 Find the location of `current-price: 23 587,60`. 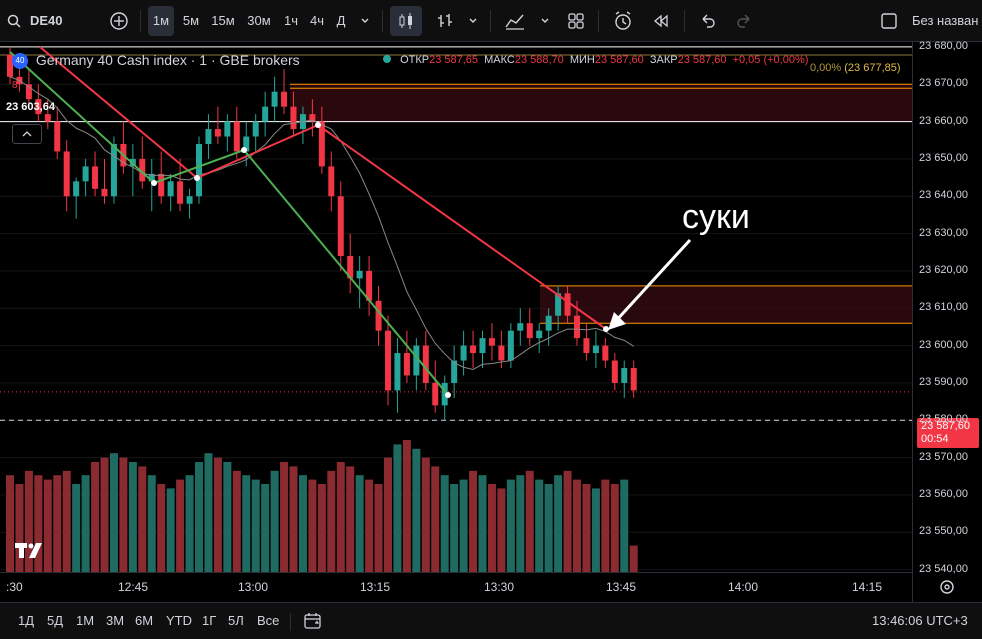

current-price: 23 587,60 is located at coordinates (945, 426).